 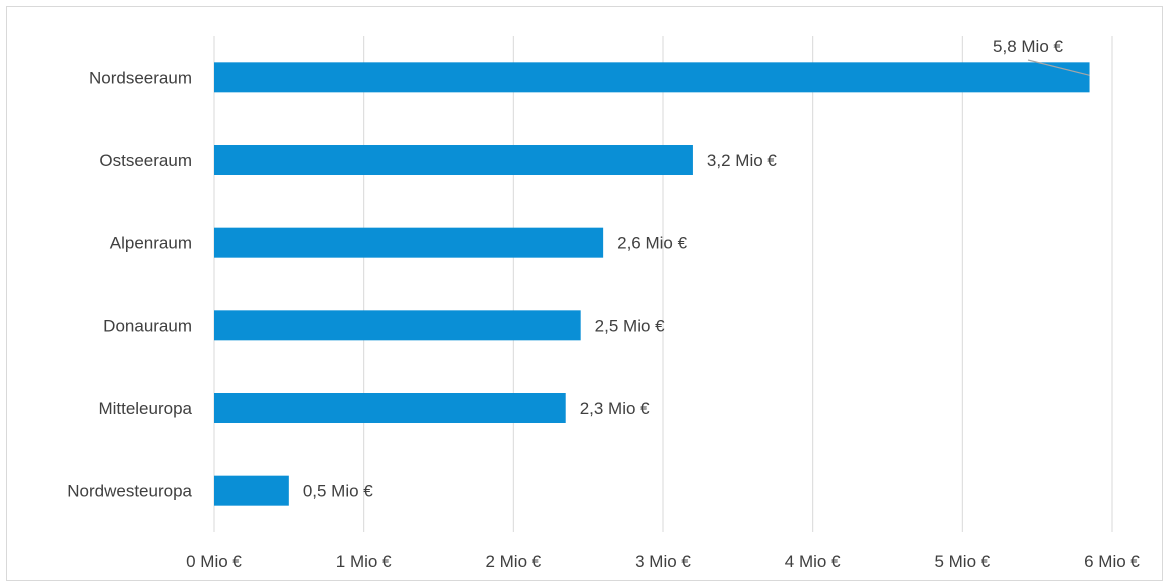 What do you see at coordinates (397, 325) in the screenshot?
I see `bar-donauraum` at bounding box center [397, 325].